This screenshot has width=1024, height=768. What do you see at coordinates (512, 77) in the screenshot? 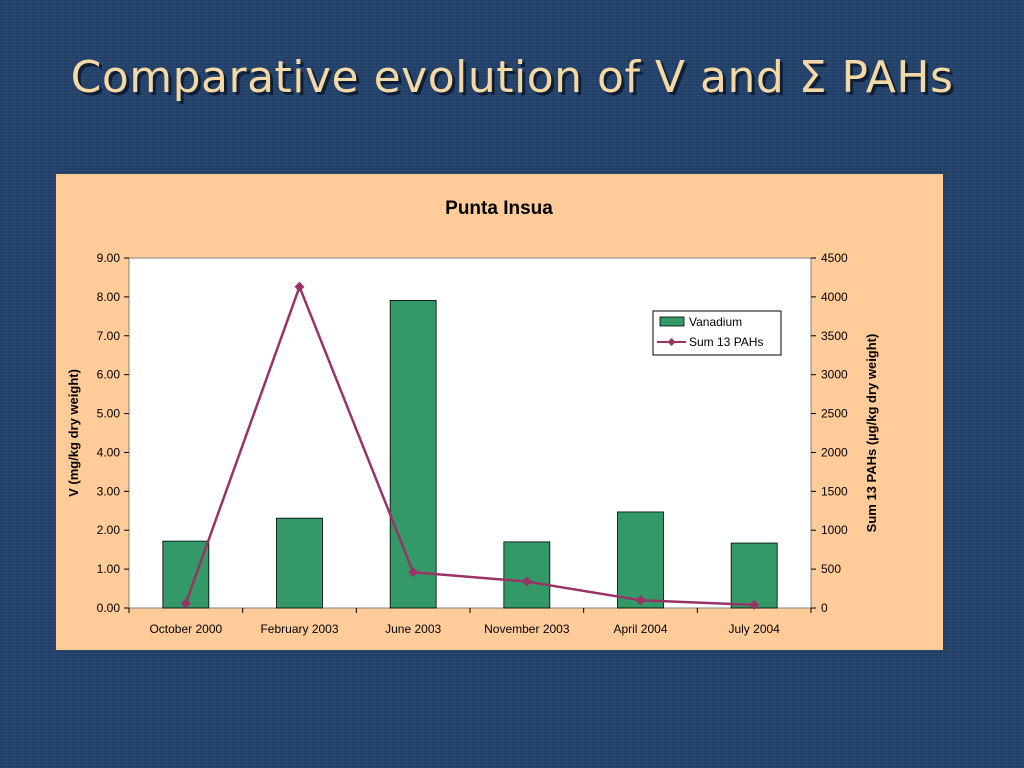
I see `slide-title: Comparative evolution of V and Σ PAHs` at bounding box center [512, 77].